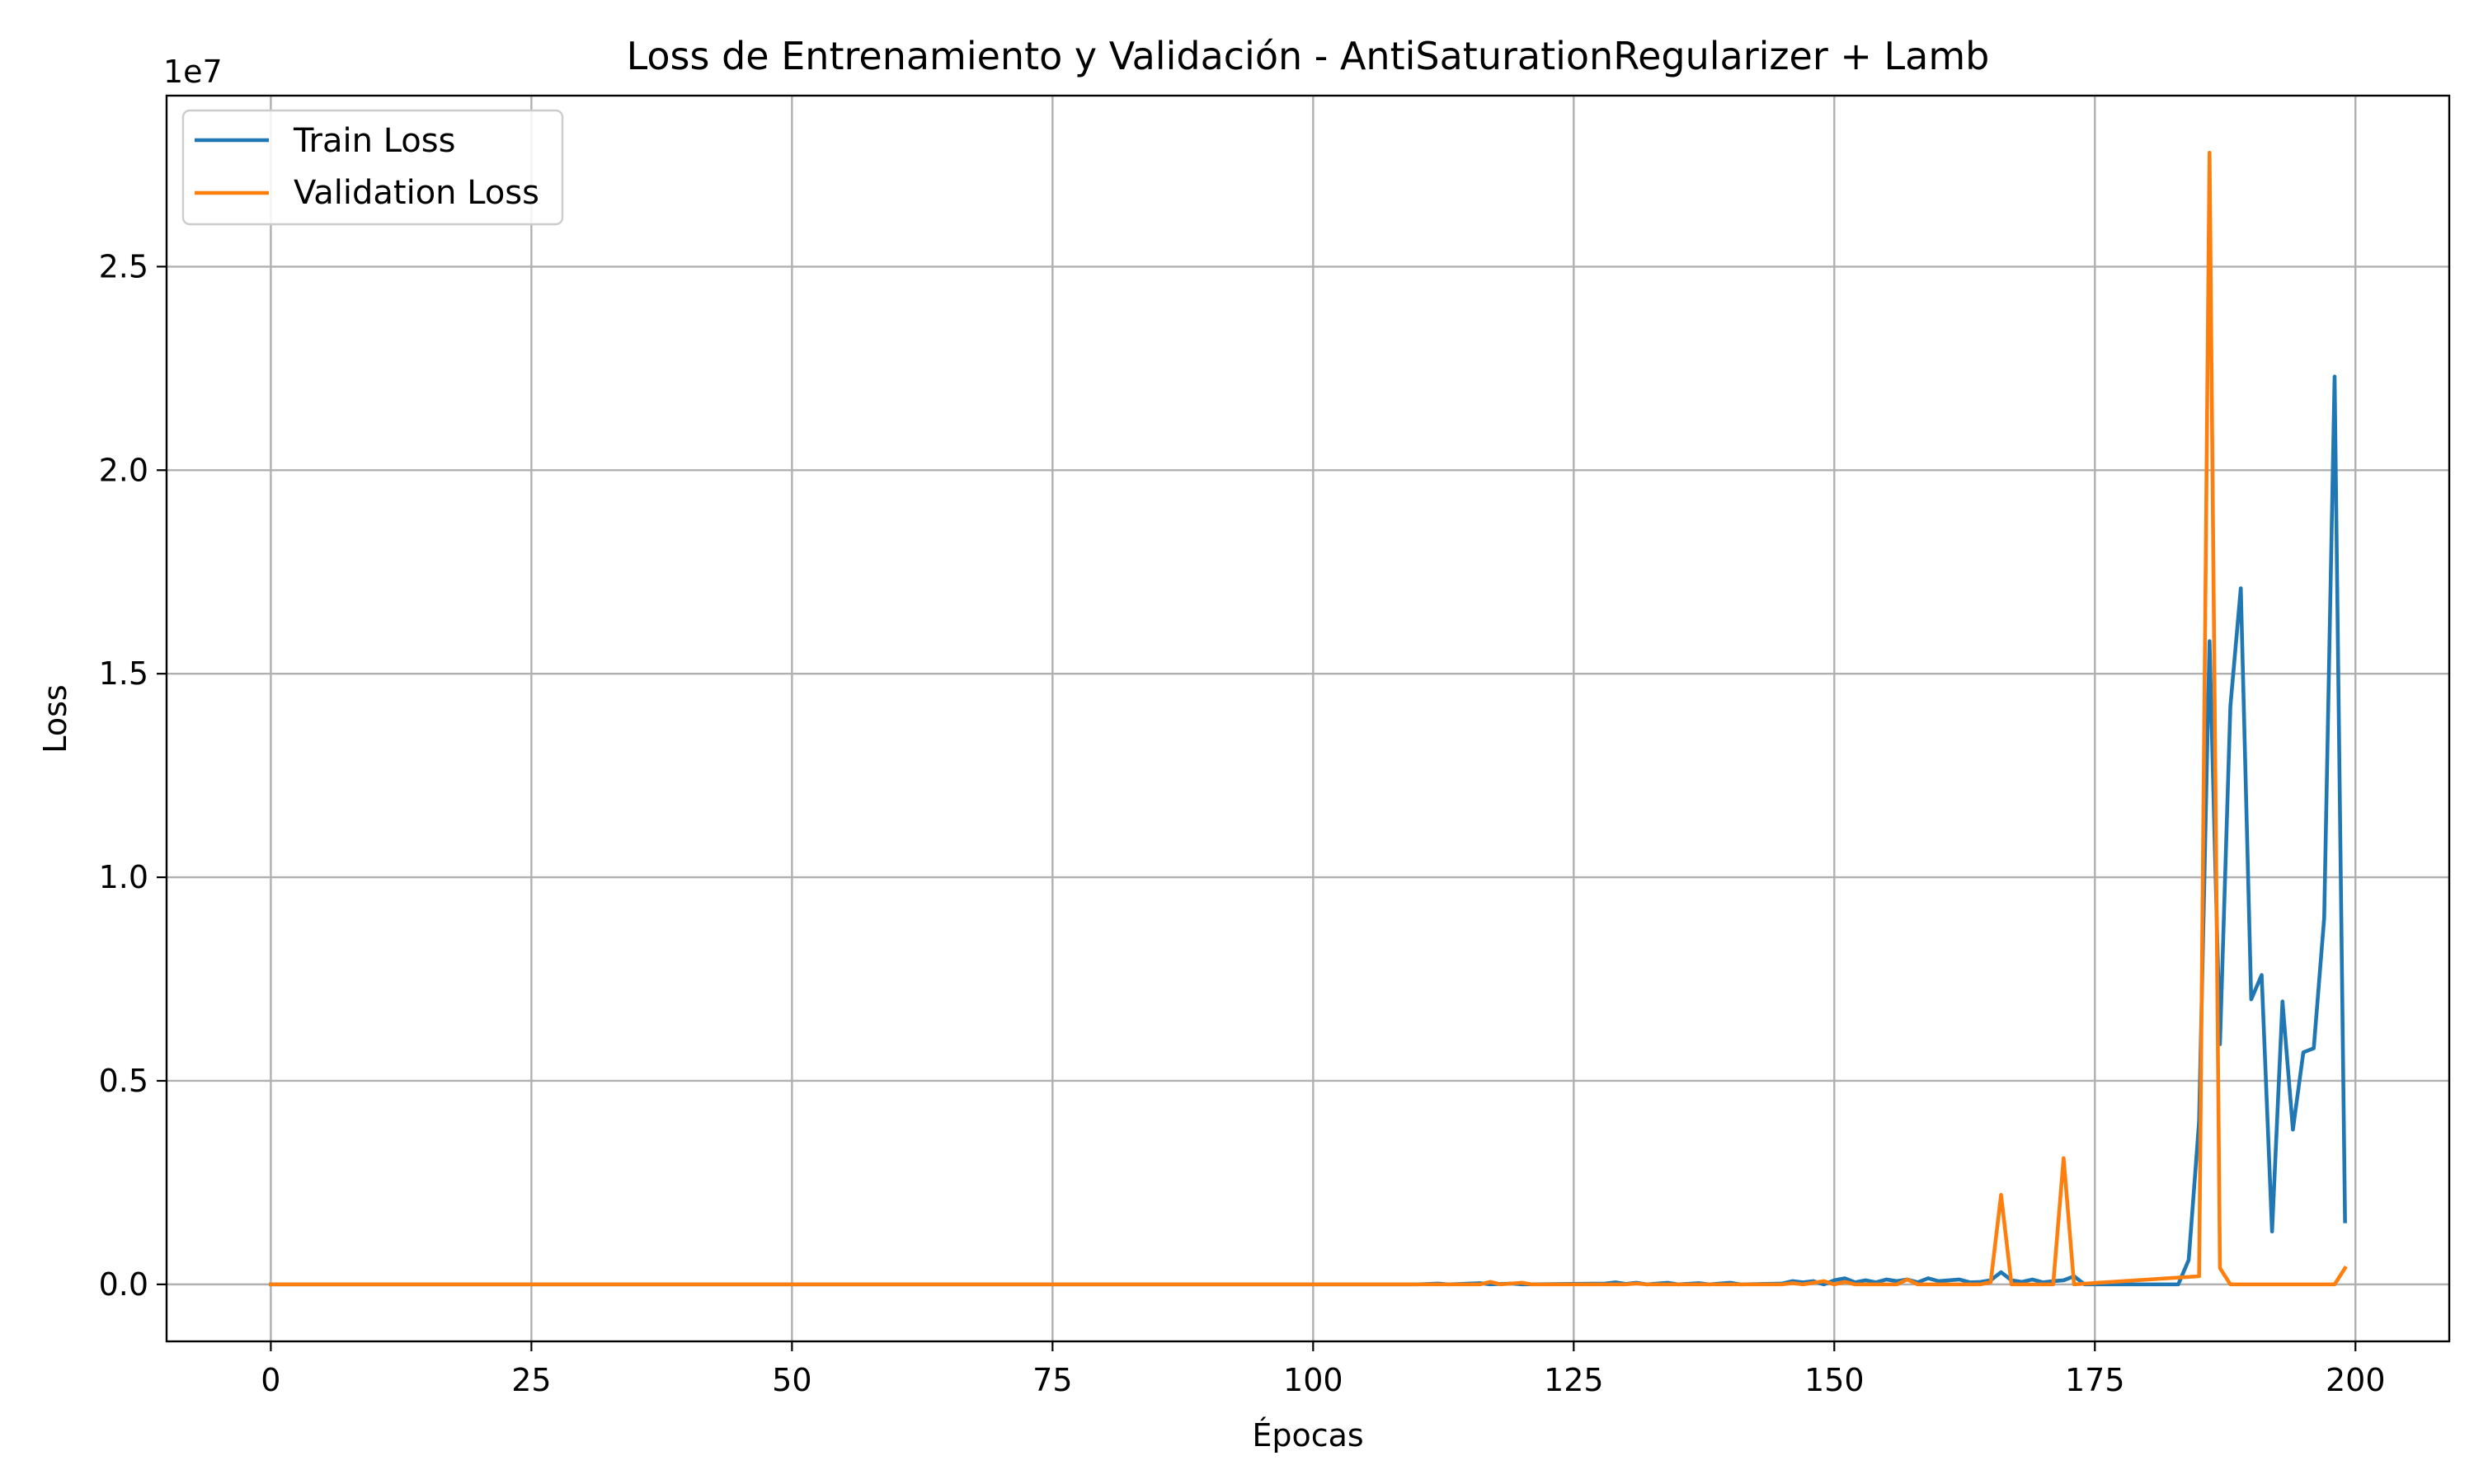 Image resolution: width=2474 pixels, height=1484 pixels. Describe the element at coordinates (1052, 1380) in the screenshot. I see `x-tick-label: 75` at that location.